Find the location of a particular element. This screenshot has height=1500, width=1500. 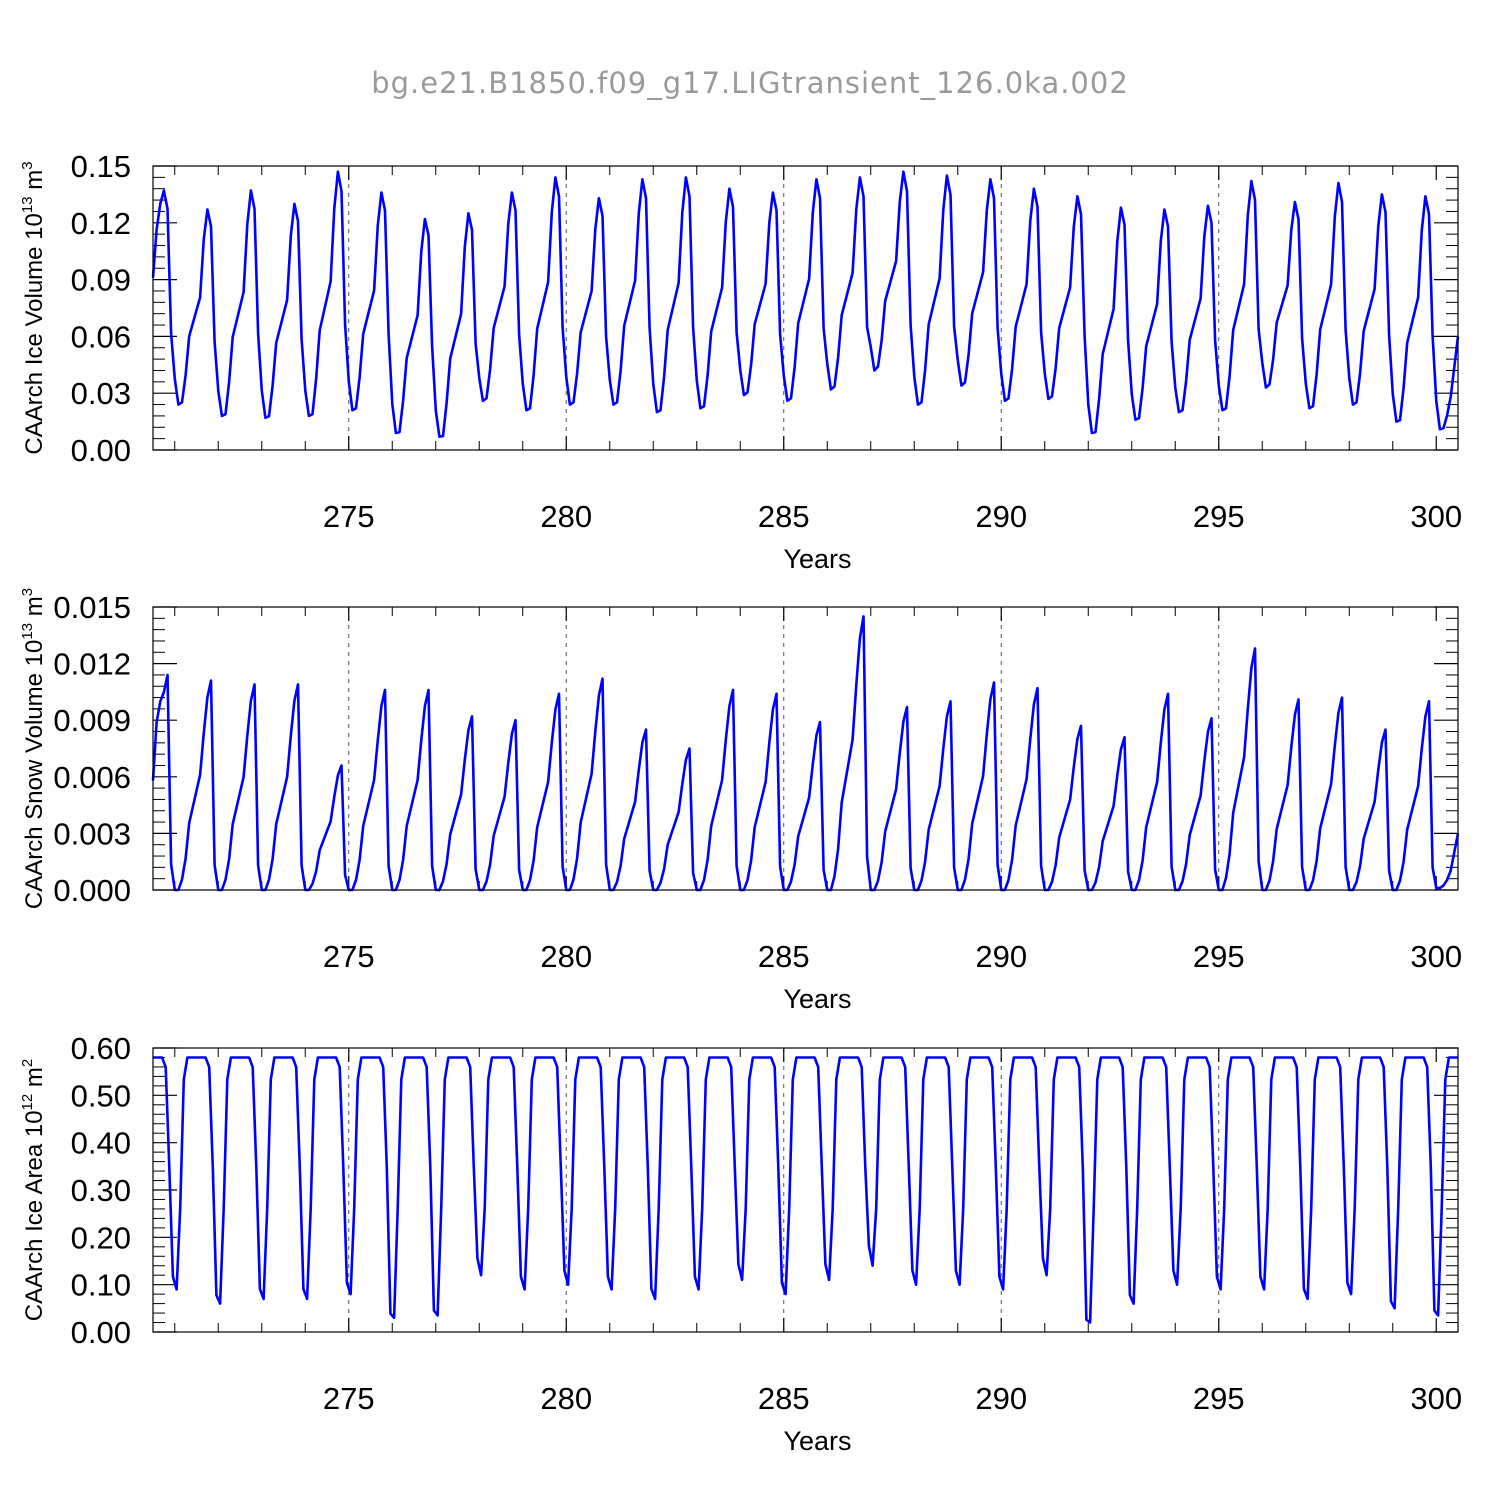

ice-volume-x-axis-label: Years is located at coordinates (817, 559).